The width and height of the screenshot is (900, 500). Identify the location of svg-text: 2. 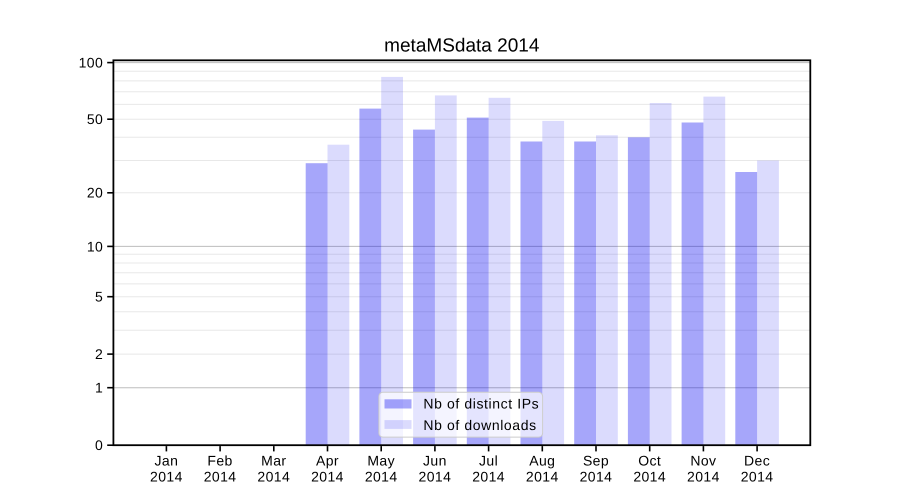
(99, 354).